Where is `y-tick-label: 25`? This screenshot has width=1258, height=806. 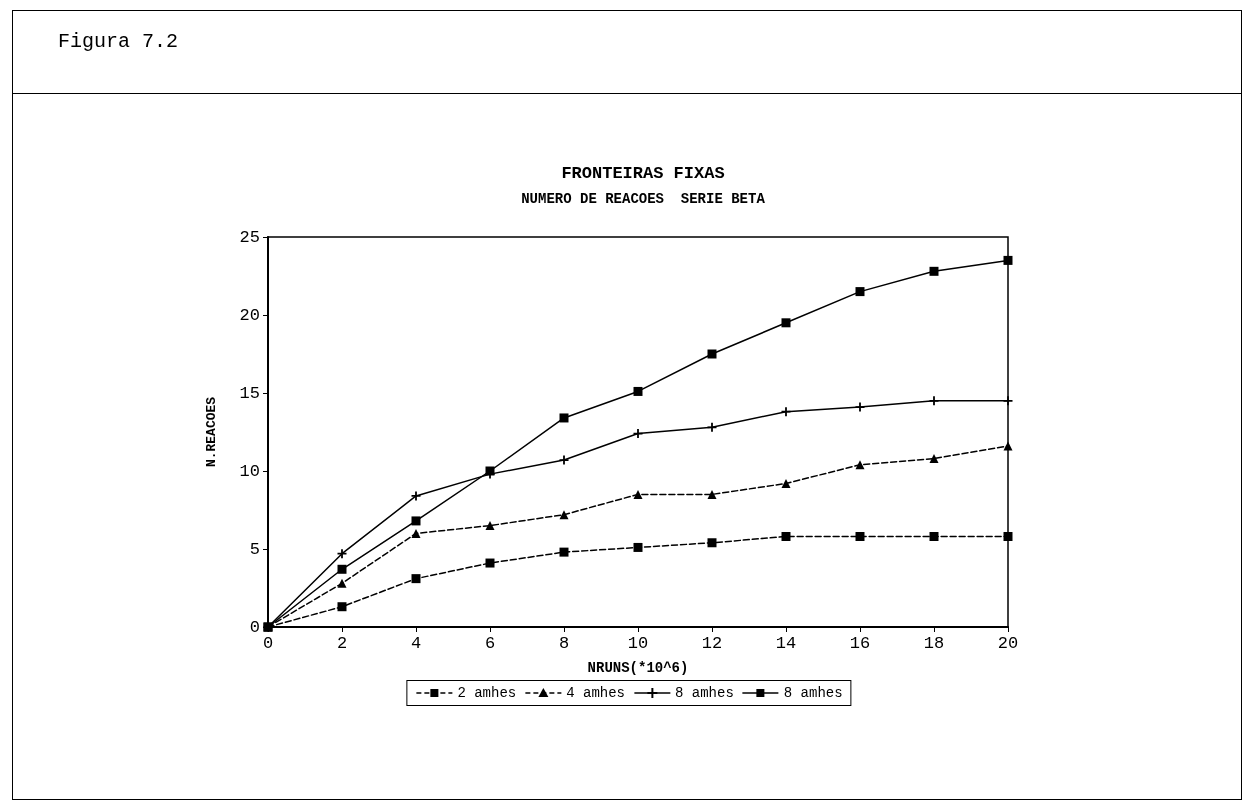
y-tick-label: 25 is located at coordinates (249, 237).